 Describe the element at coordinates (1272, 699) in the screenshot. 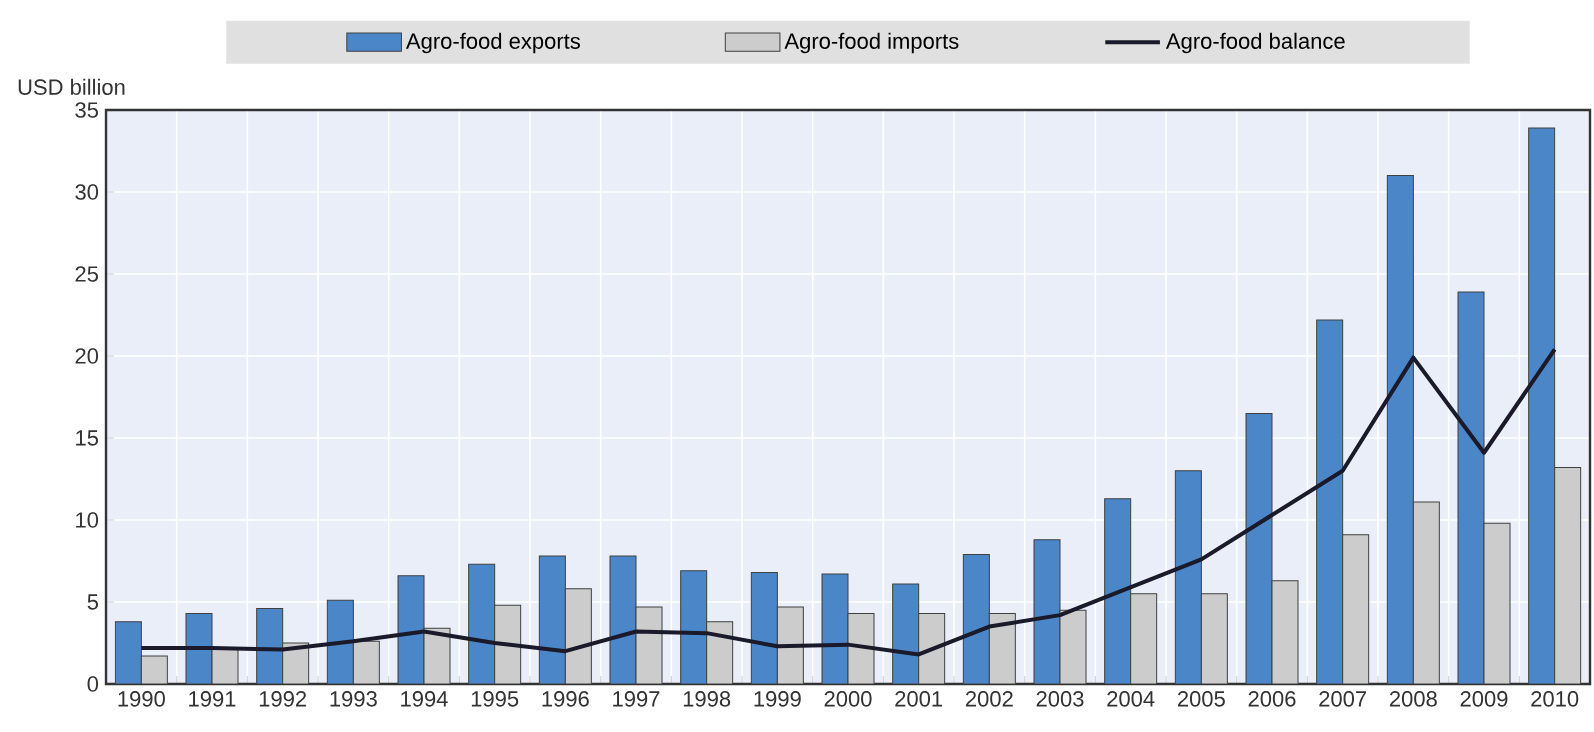

I see `x-tick-label: 2006` at that location.